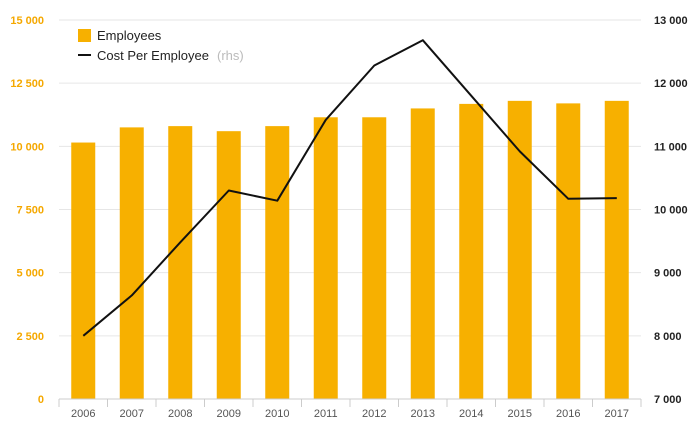 The width and height of the screenshot is (700, 433). Describe the element at coordinates (41, 400) in the screenshot. I see `left-tick-label: 0` at that location.